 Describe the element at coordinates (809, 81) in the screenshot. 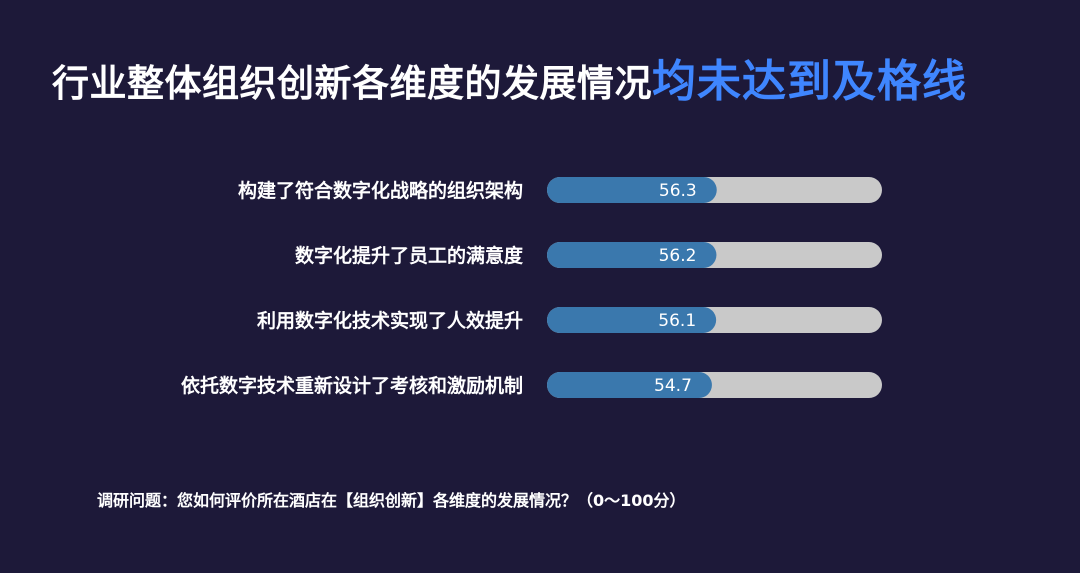

I see `title-highlight-text: 均未达到及格线` at that location.